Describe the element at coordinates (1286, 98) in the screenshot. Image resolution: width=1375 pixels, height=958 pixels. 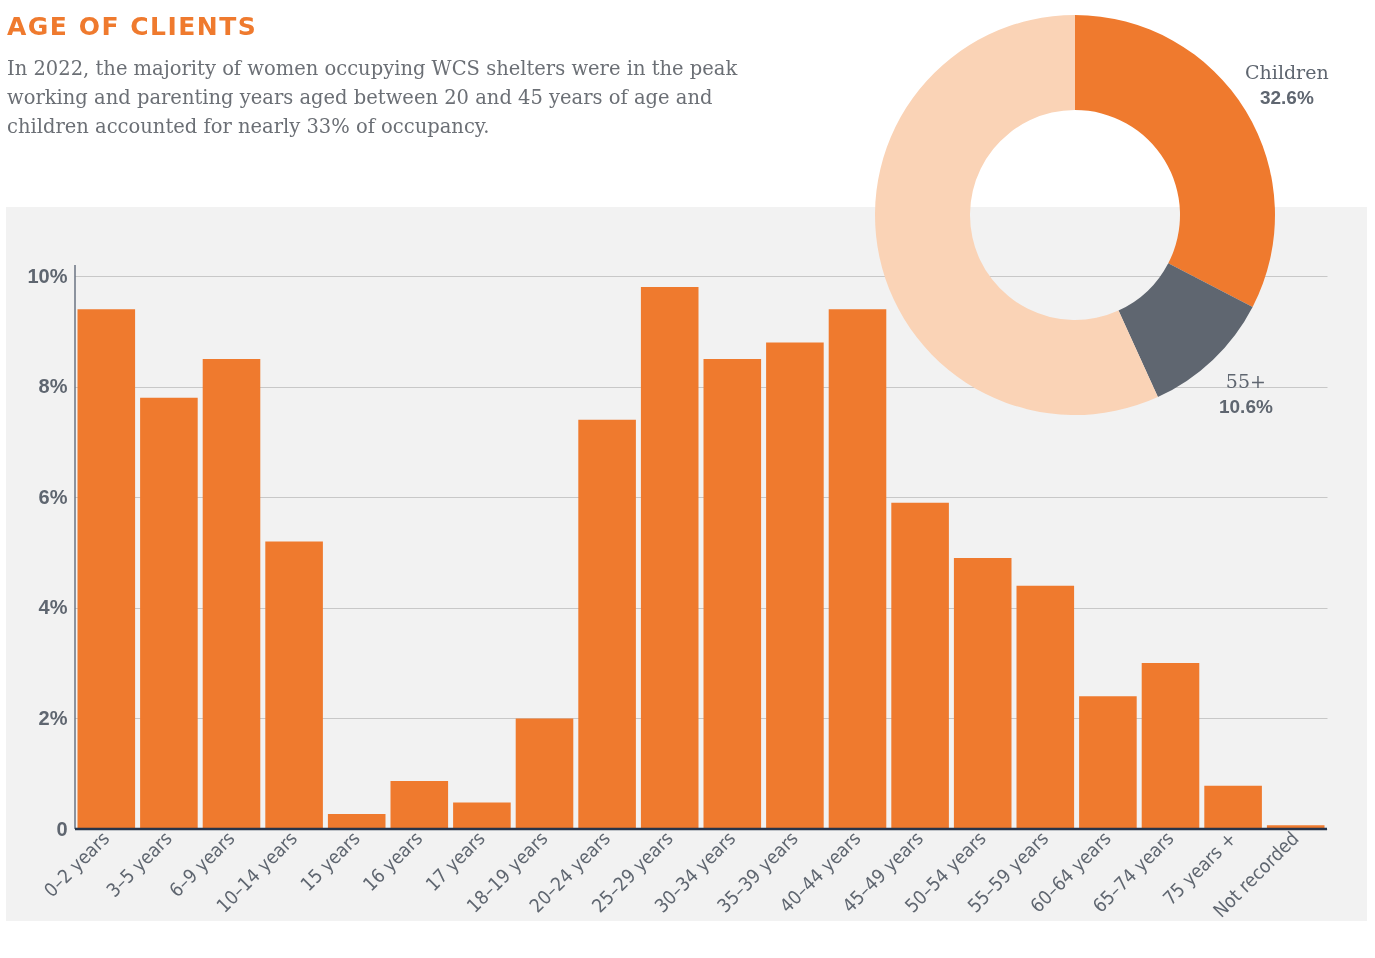
I see `data-label: 32.6%` at that location.